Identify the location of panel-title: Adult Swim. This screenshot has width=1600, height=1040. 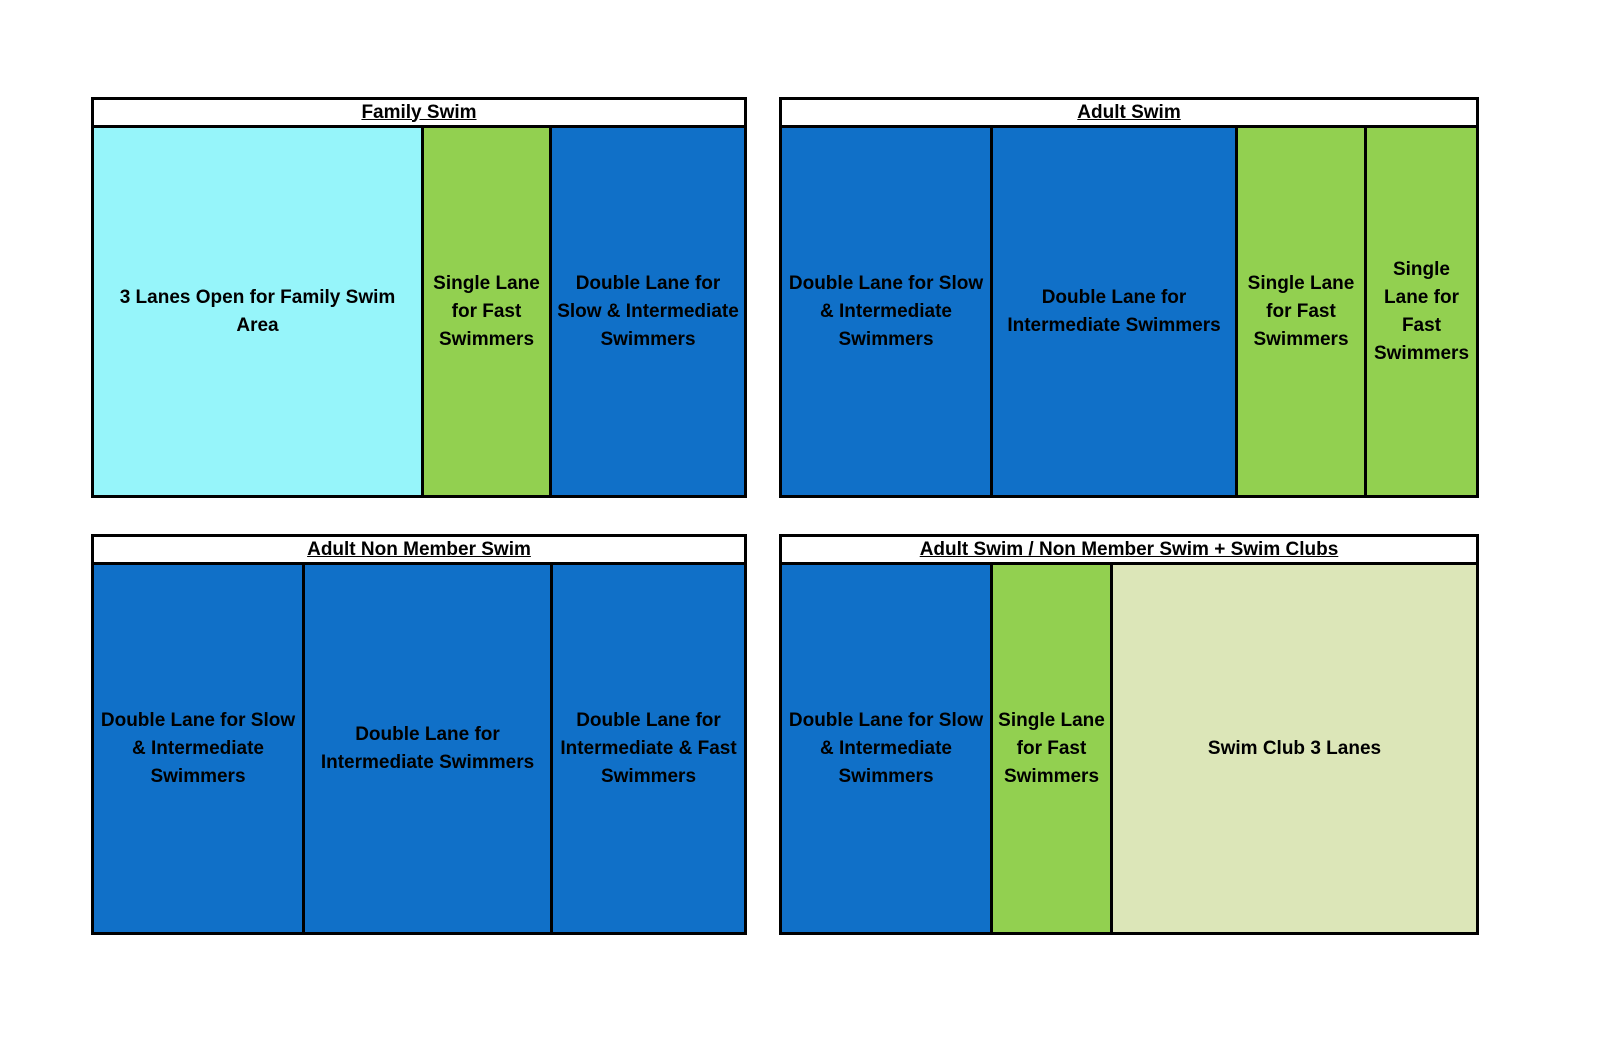
(1129, 114).